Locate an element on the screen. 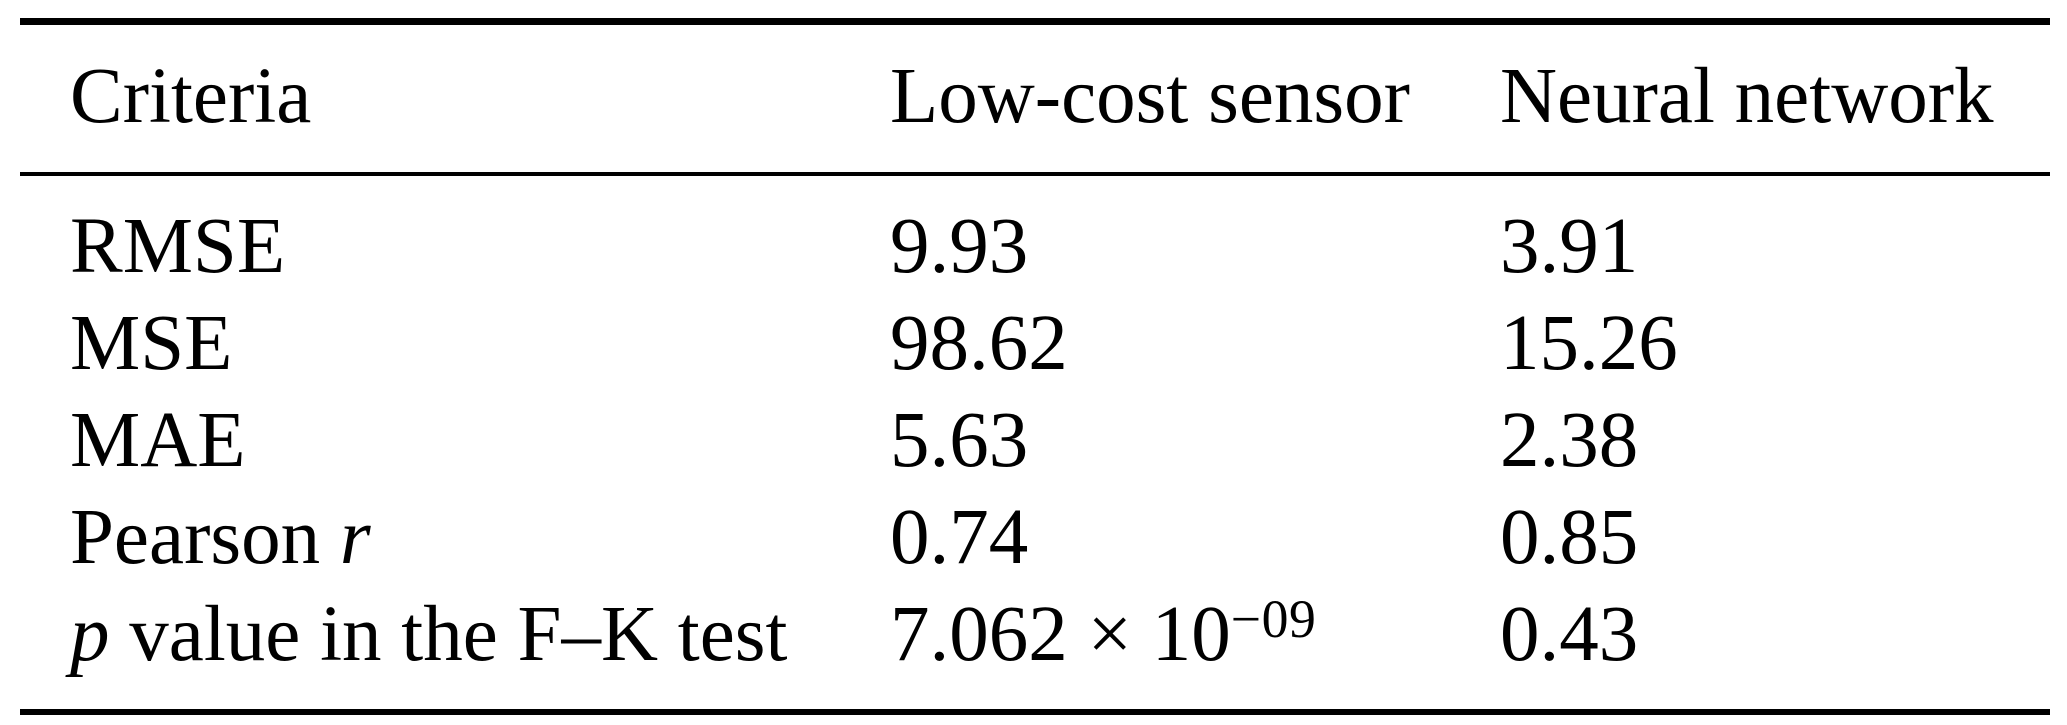 This screenshot has width=2067, height=725. cell-low-cost-sensor: 5.63 is located at coordinates (1195, 440).